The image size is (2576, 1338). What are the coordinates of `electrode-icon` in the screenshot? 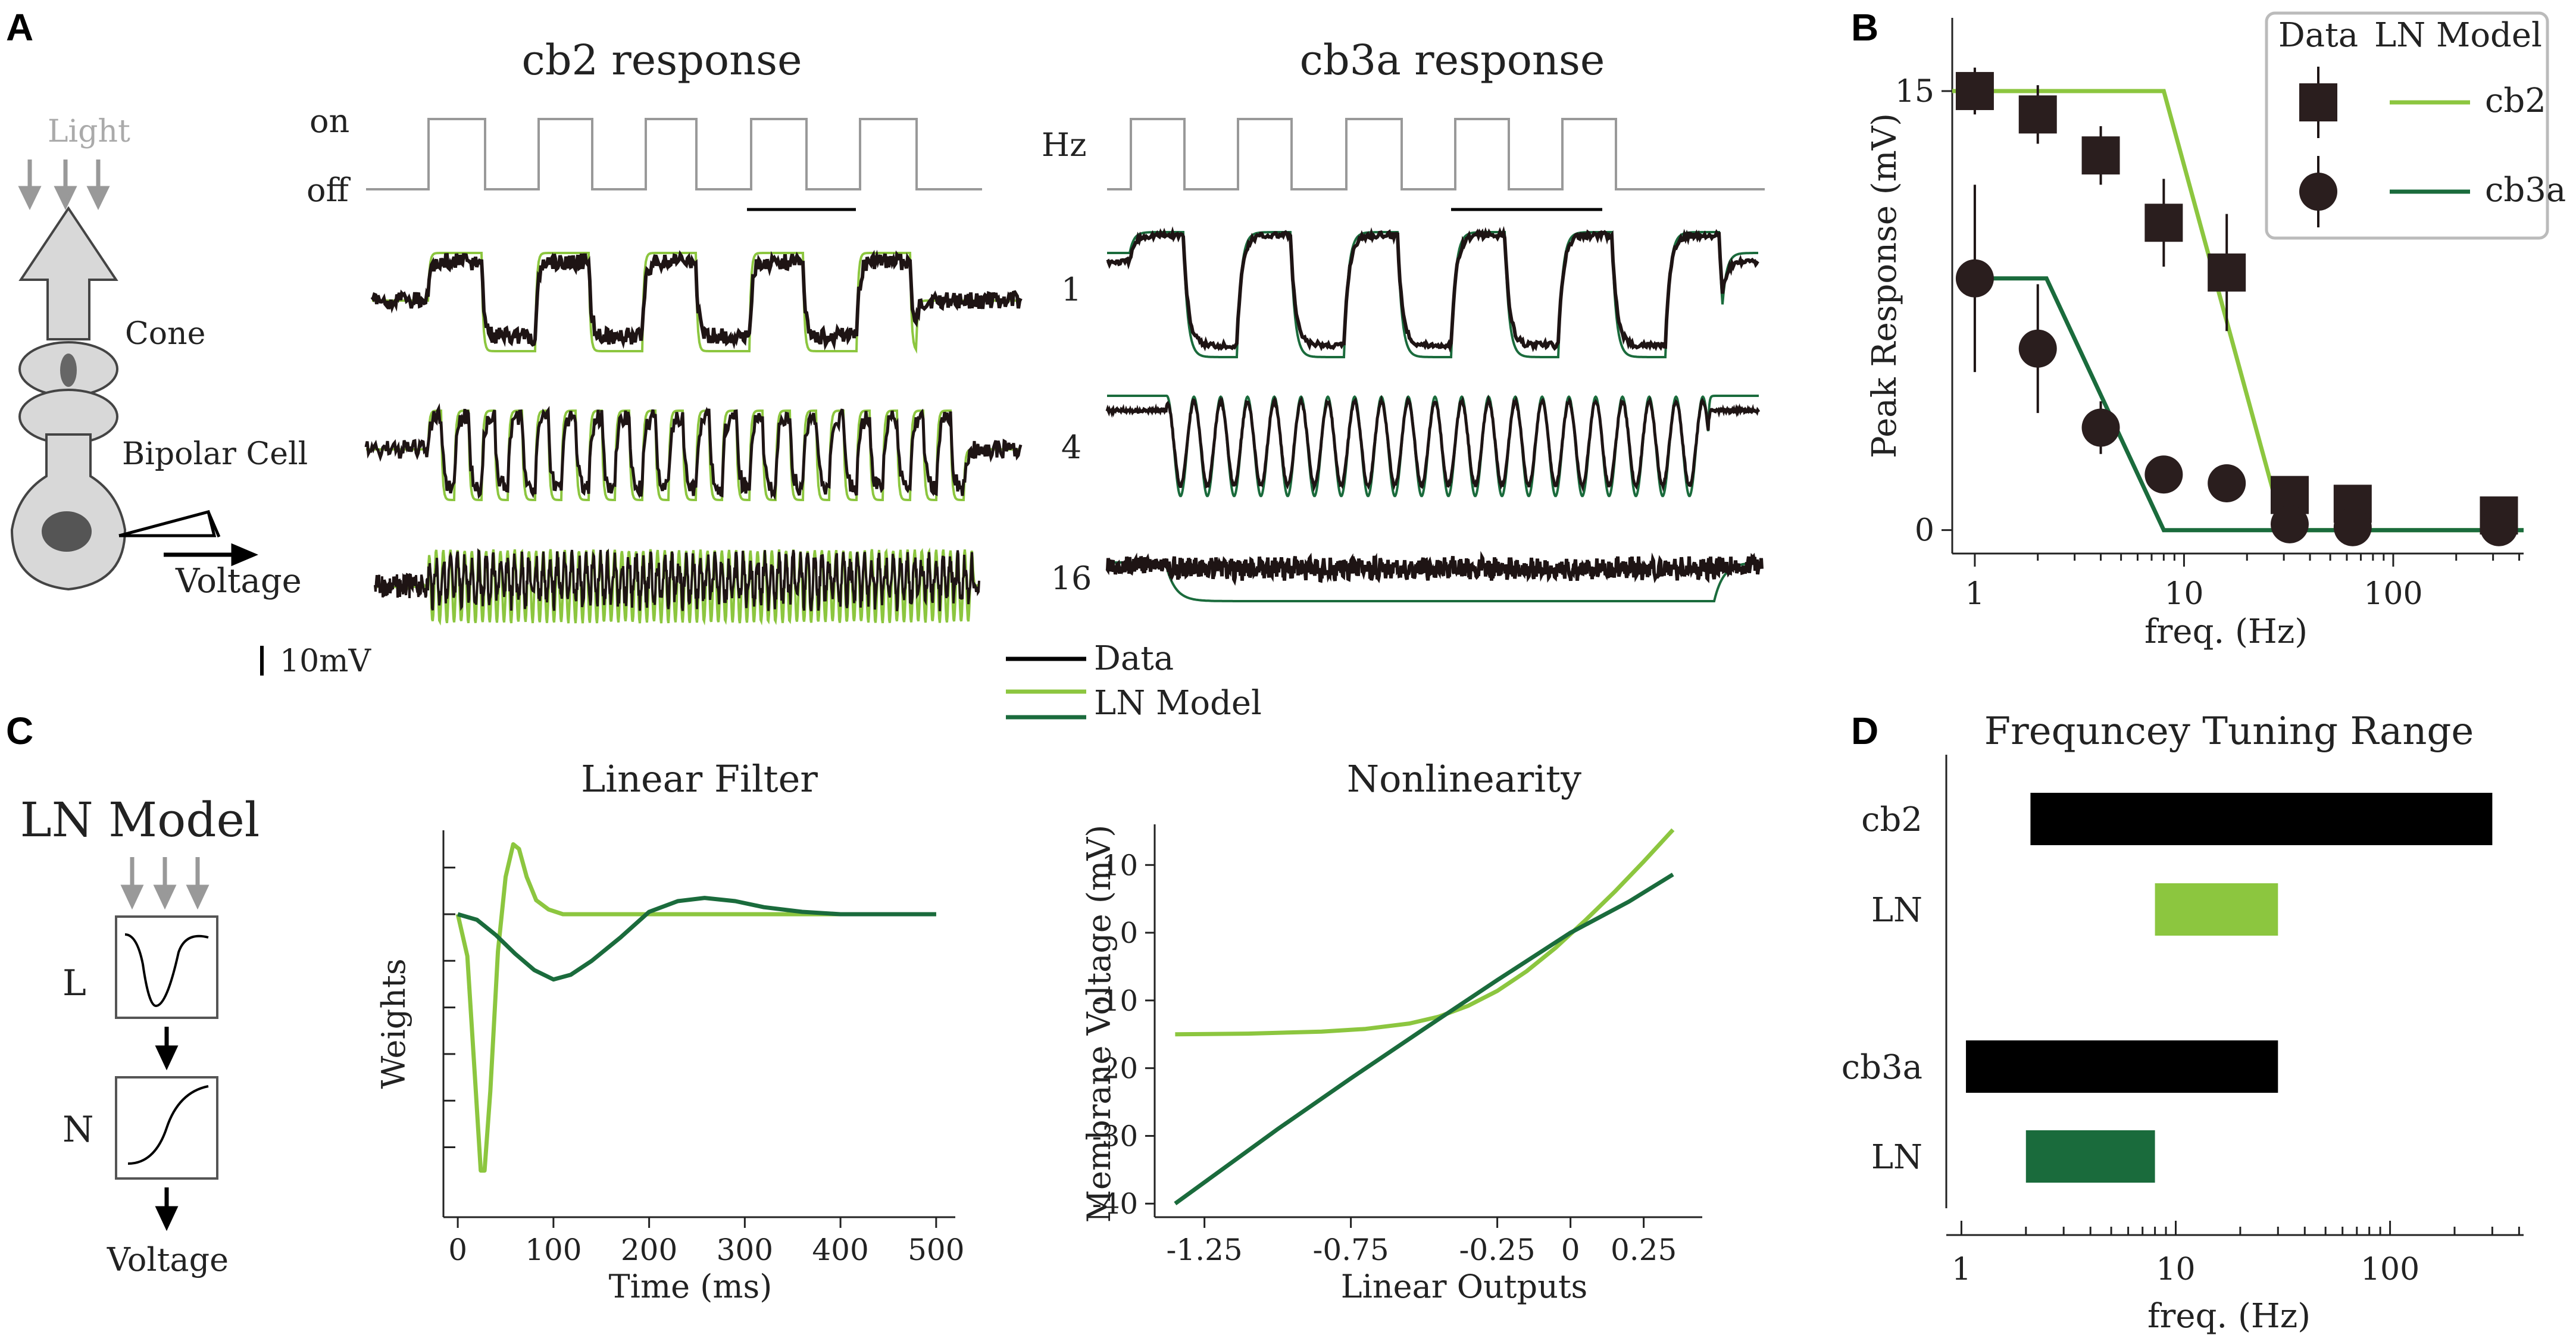 It's located at (169, 523).